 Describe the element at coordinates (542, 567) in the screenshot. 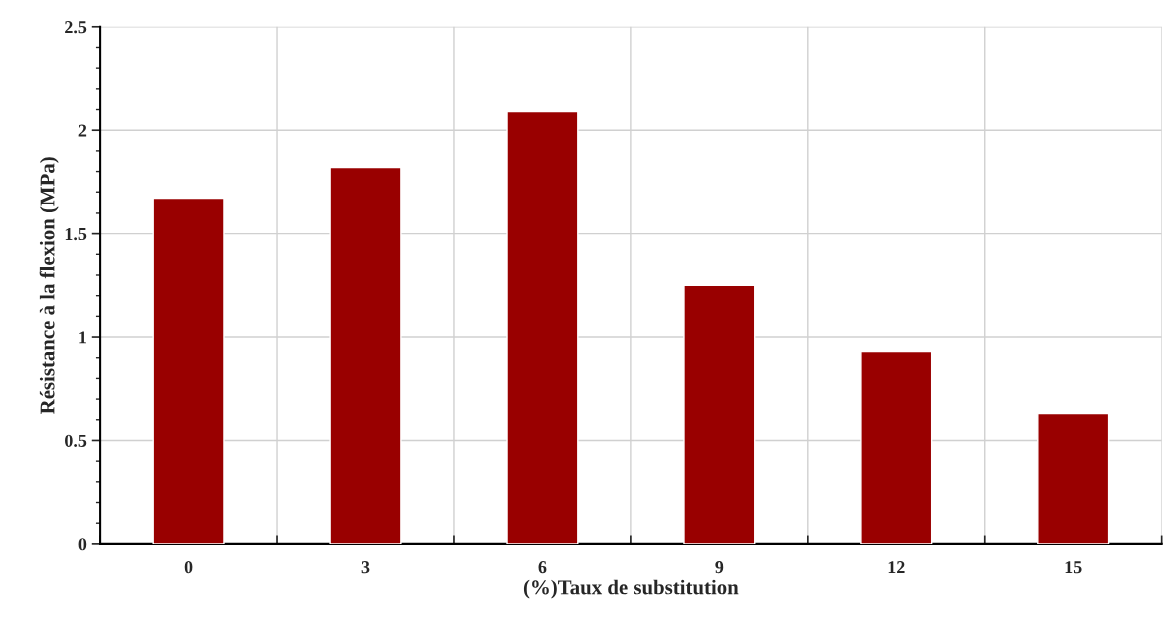

I see `x-tick-label: 6` at that location.